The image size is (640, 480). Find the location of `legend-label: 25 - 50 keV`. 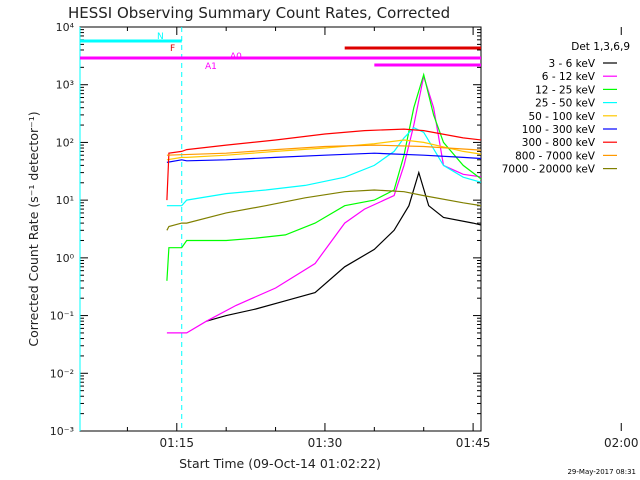

legend-label: 25 - 50 keV is located at coordinates (565, 104).